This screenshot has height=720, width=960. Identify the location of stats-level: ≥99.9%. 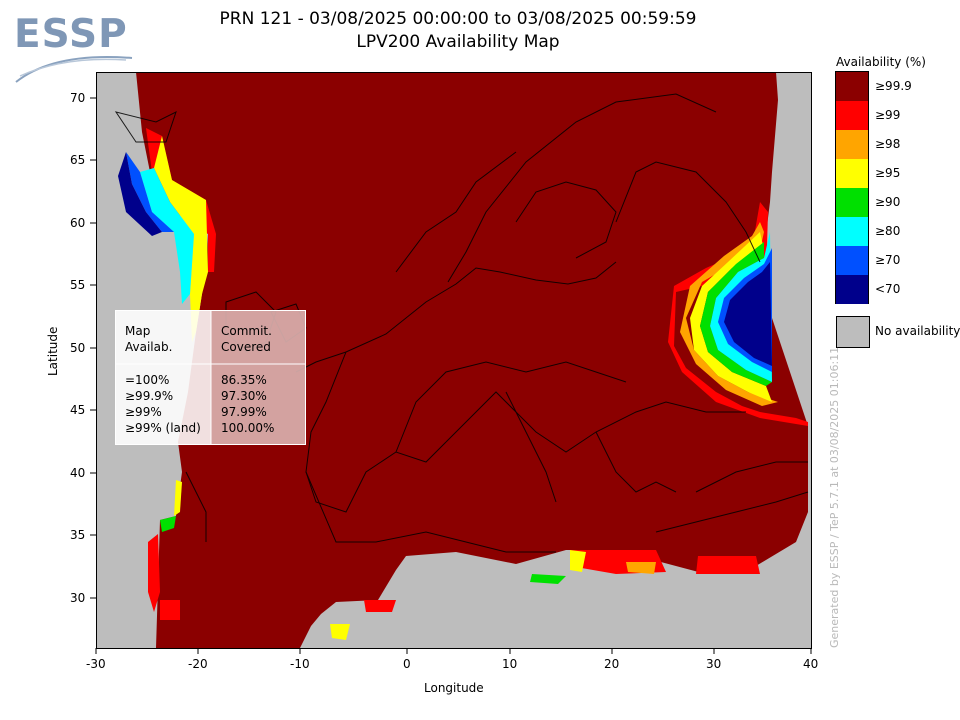
(149, 396).